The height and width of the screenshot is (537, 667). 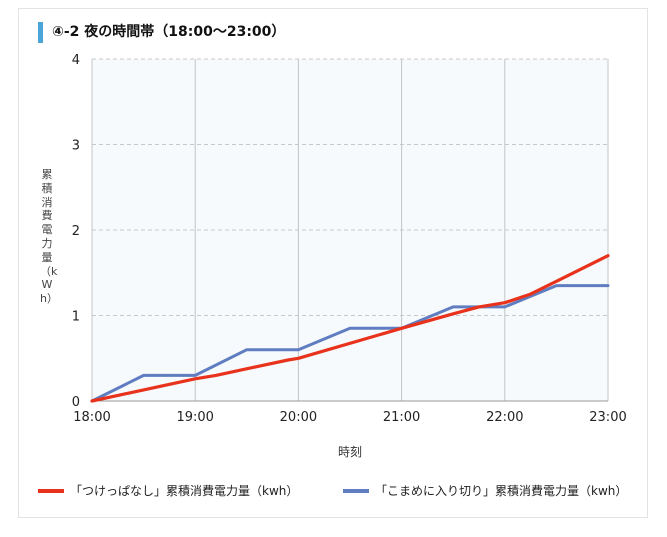 What do you see at coordinates (76, 402) in the screenshot?
I see `y-tick-label: 0` at bounding box center [76, 402].